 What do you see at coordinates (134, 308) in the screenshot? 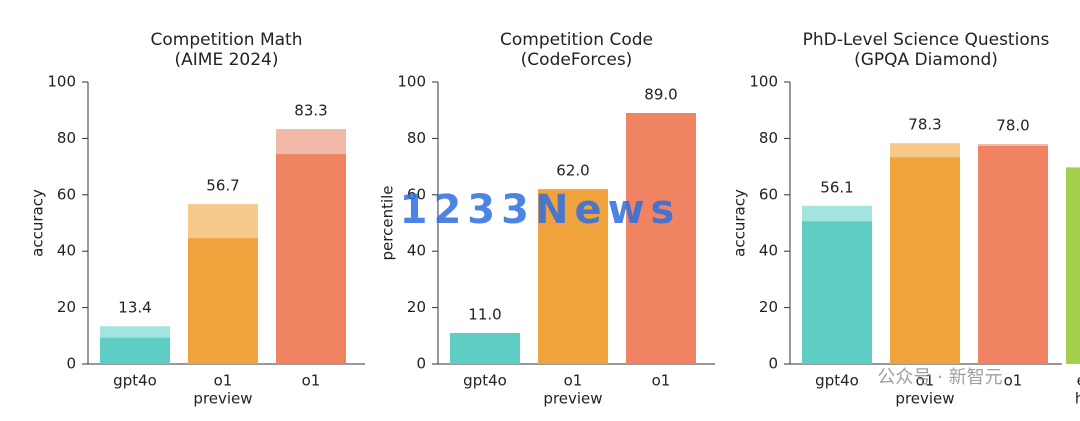
I see `value-label: 13.4` at bounding box center [134, 308].